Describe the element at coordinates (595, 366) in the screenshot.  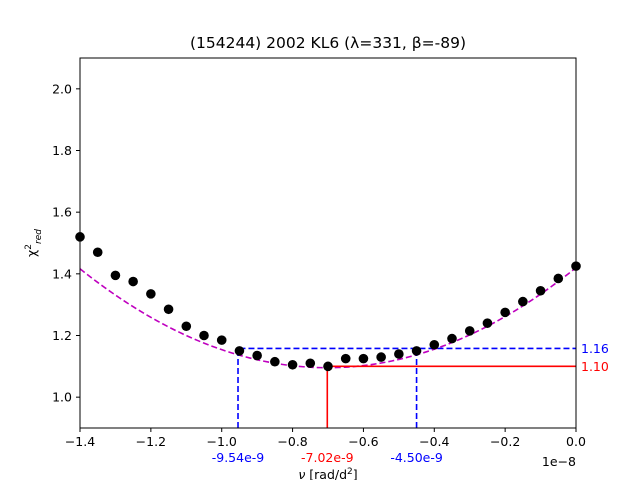
I see `minimum-chi2-label: 1.10` at that location.